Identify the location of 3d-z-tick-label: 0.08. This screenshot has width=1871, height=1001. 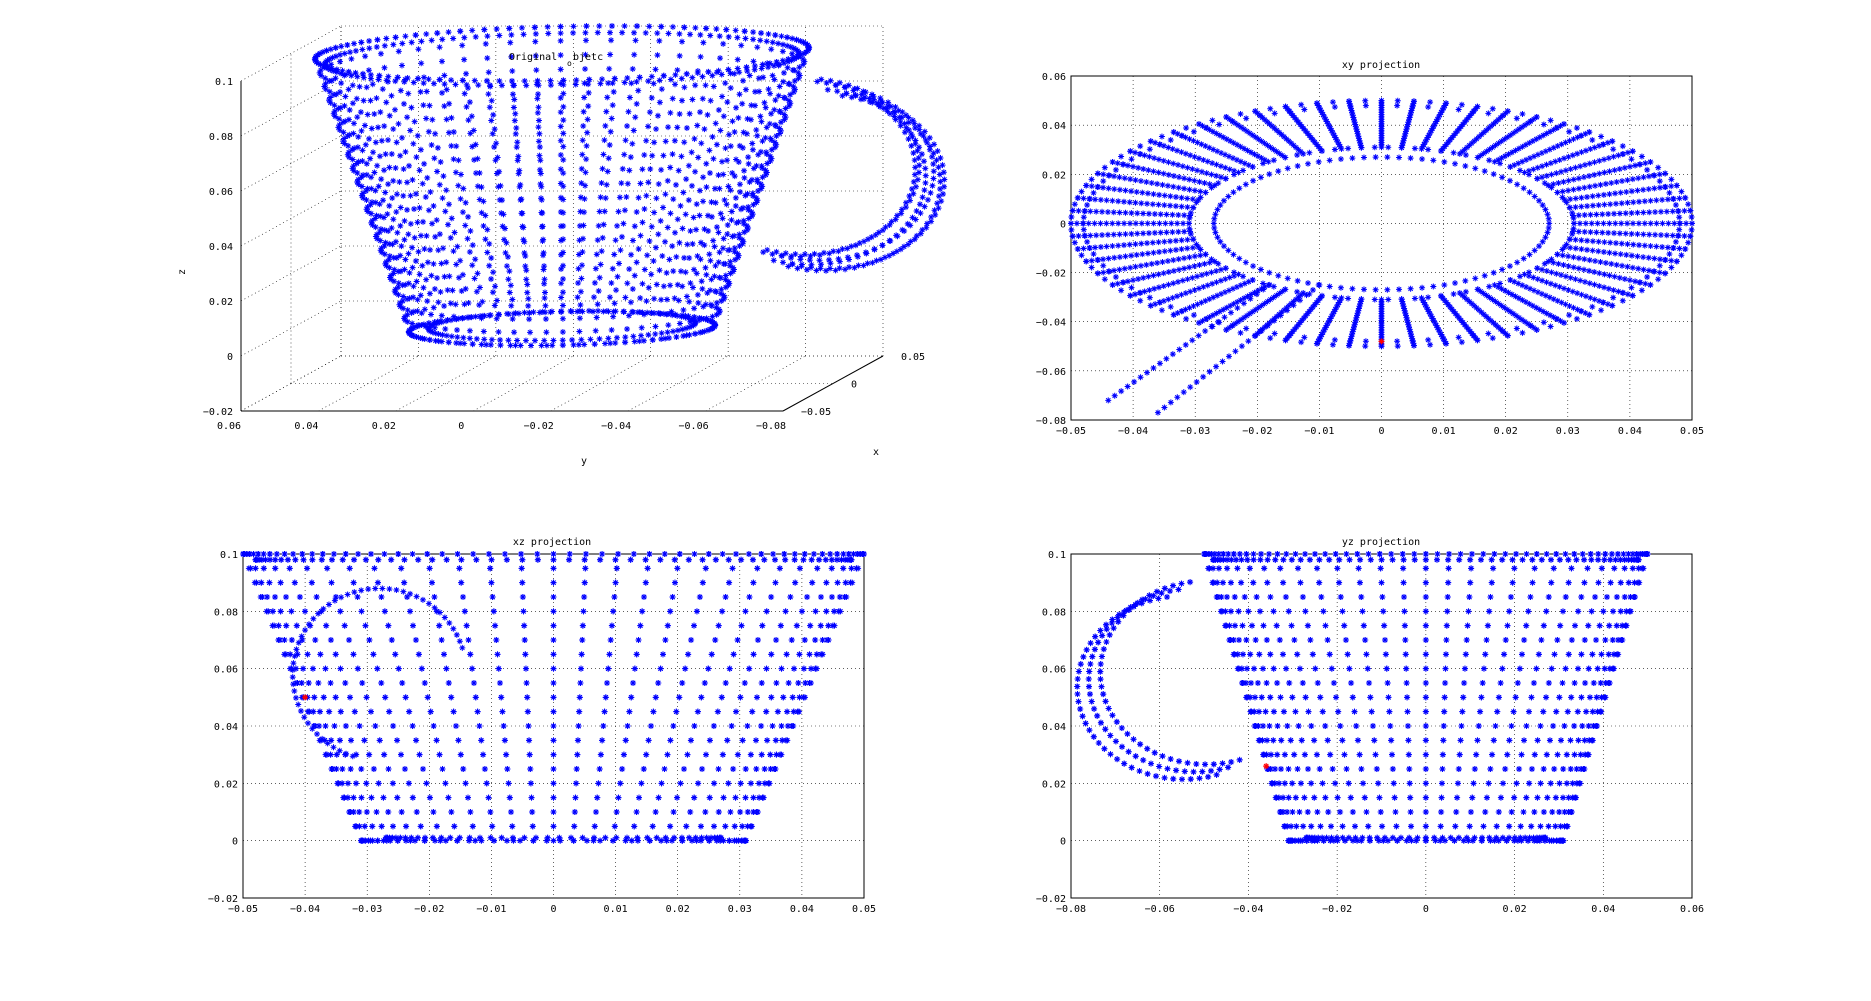
(221, 137).